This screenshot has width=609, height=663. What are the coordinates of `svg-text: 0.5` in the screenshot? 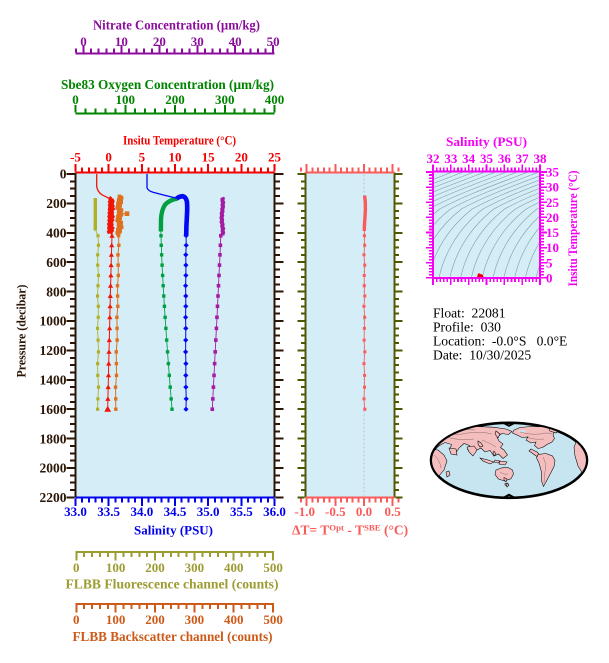 It's located at (393, 511).